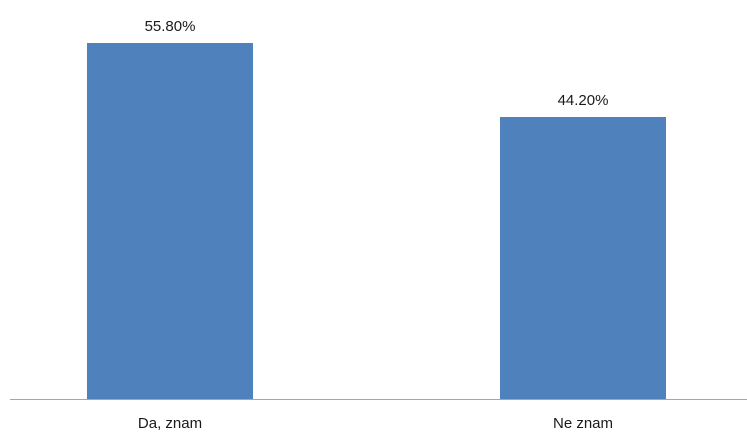  What do you see at coordinates (583, 423) in the screenshot?
I see `category-label-1: Ne znam` at bounding box center [583, 423].